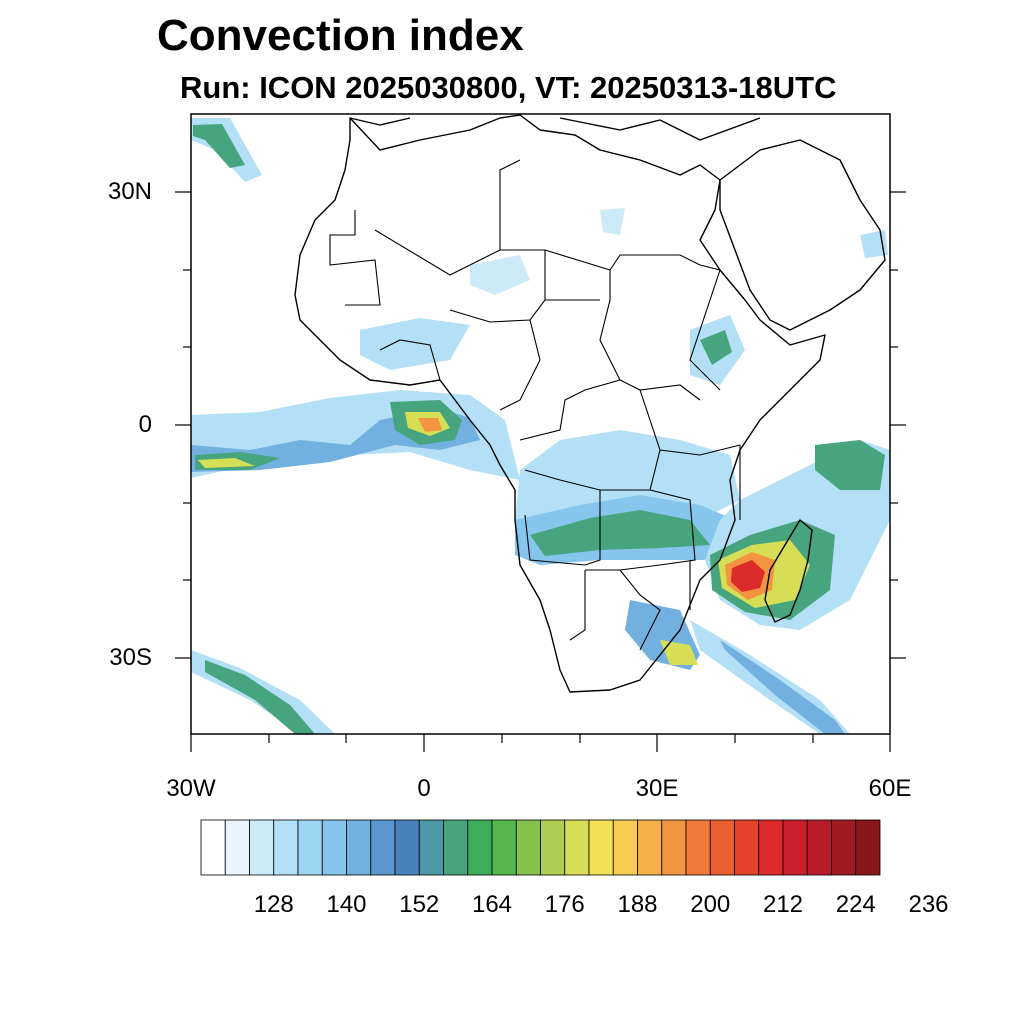 Image resolution: width=1024 pixels, height=1024 pixels. I want to click on europe-coast, so click(555, 129).